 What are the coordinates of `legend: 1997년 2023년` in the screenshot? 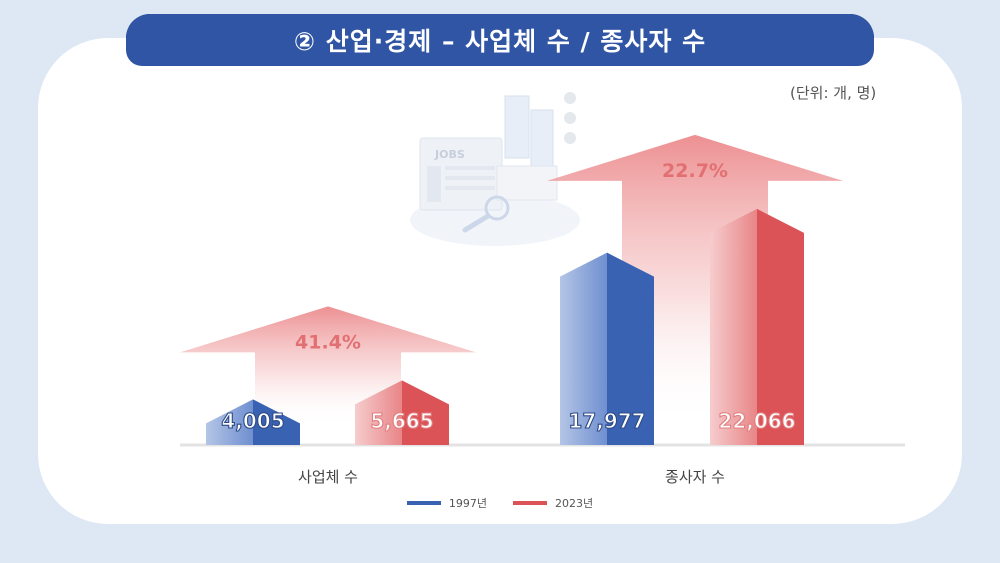 It's located at (500, 503).